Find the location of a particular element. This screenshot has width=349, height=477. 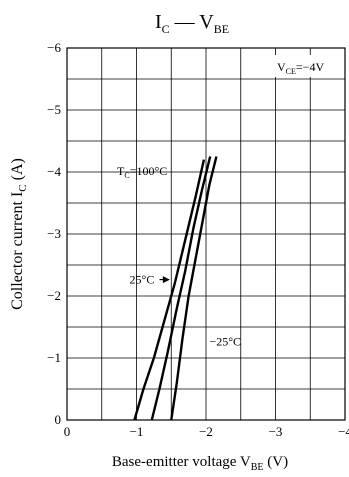

y-tick-label: −4 is located at coordinates (54, 171).